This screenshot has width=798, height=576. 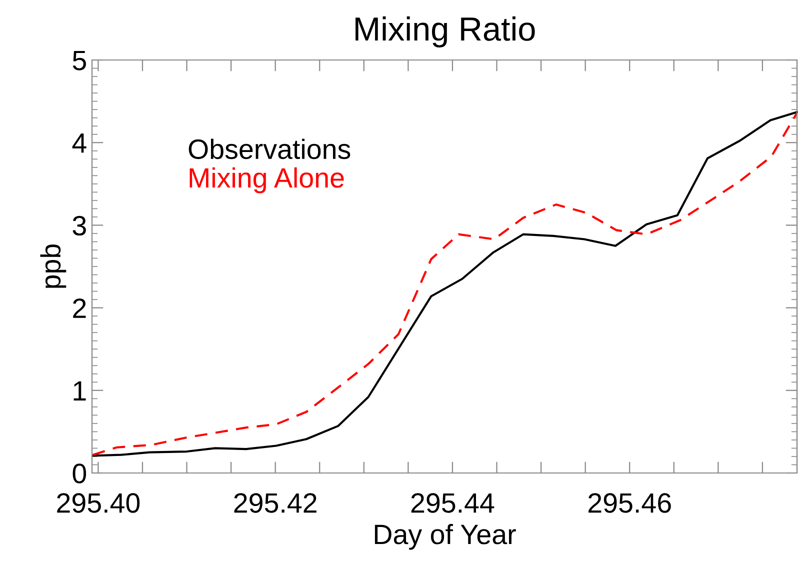 I want to click on text: Observations, so click(x=269, y=149).